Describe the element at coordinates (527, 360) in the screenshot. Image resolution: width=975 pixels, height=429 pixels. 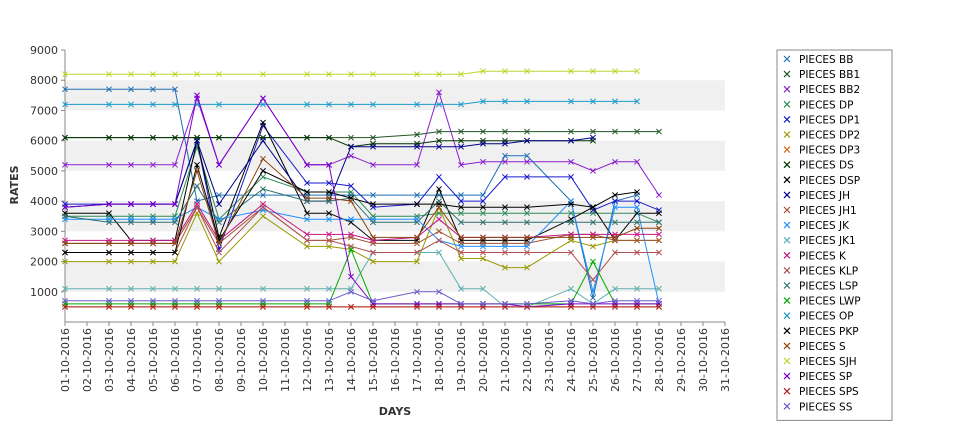
I see `x-tick-label: 22-10-2016` at that location.